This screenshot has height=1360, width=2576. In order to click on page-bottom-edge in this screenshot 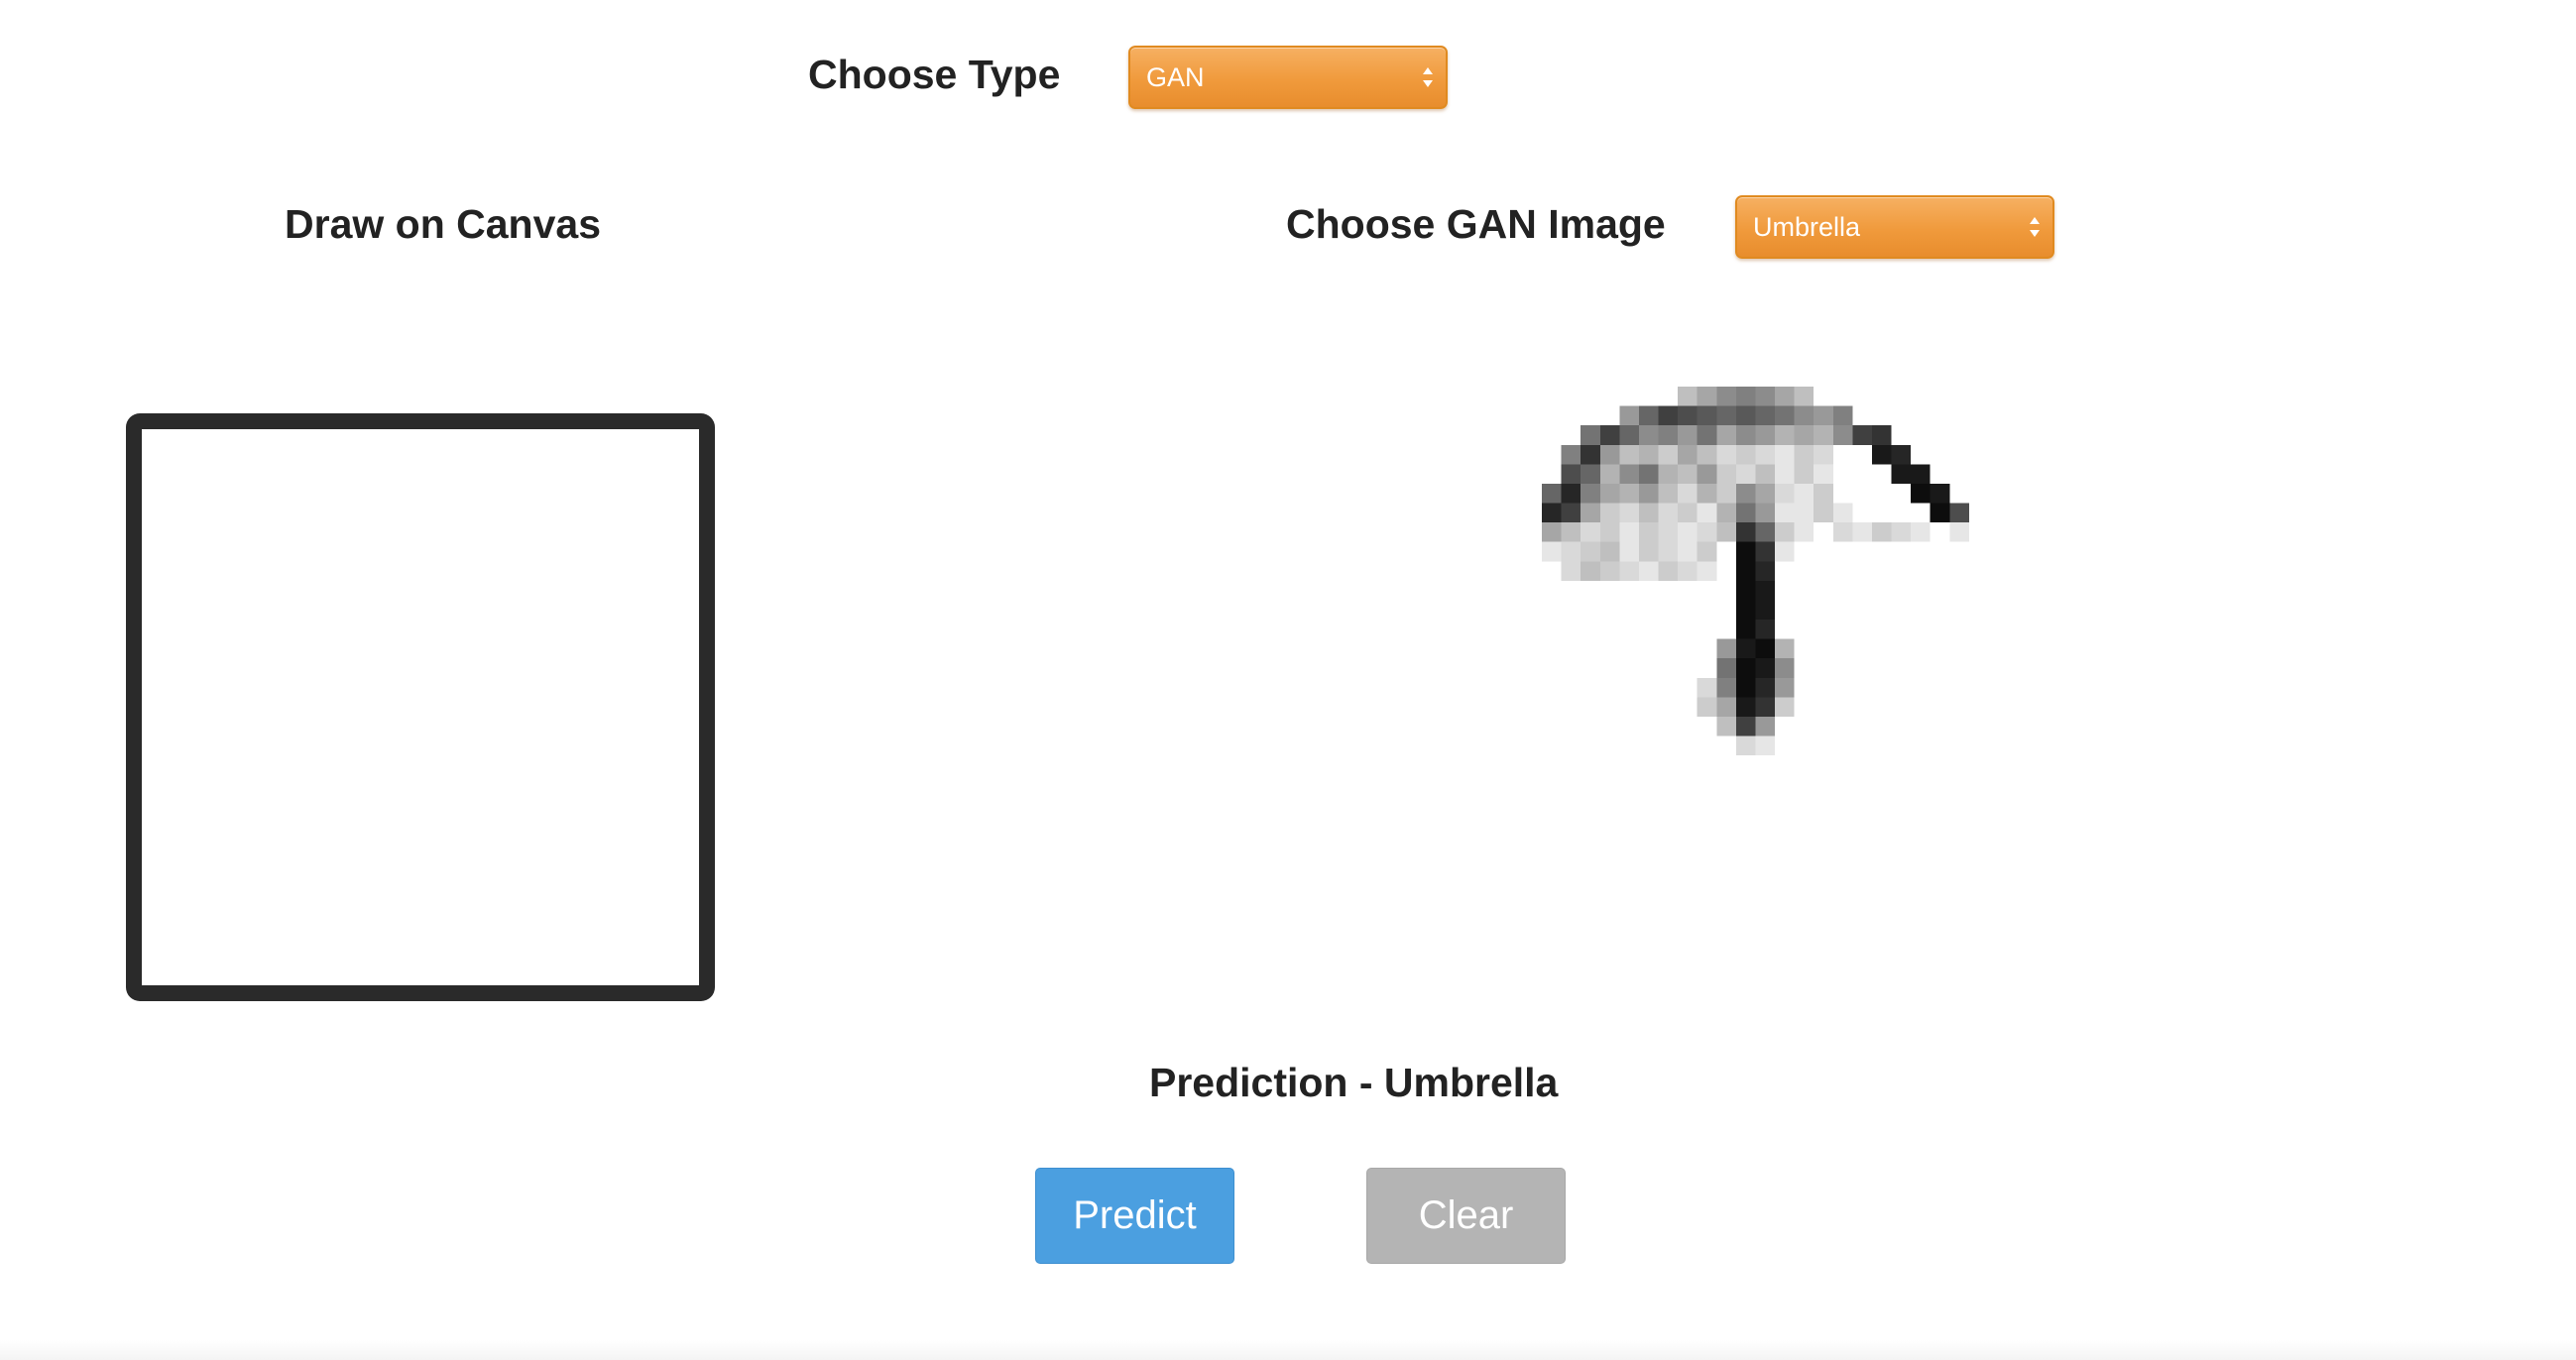, I will do `click(1288, 1350)`.